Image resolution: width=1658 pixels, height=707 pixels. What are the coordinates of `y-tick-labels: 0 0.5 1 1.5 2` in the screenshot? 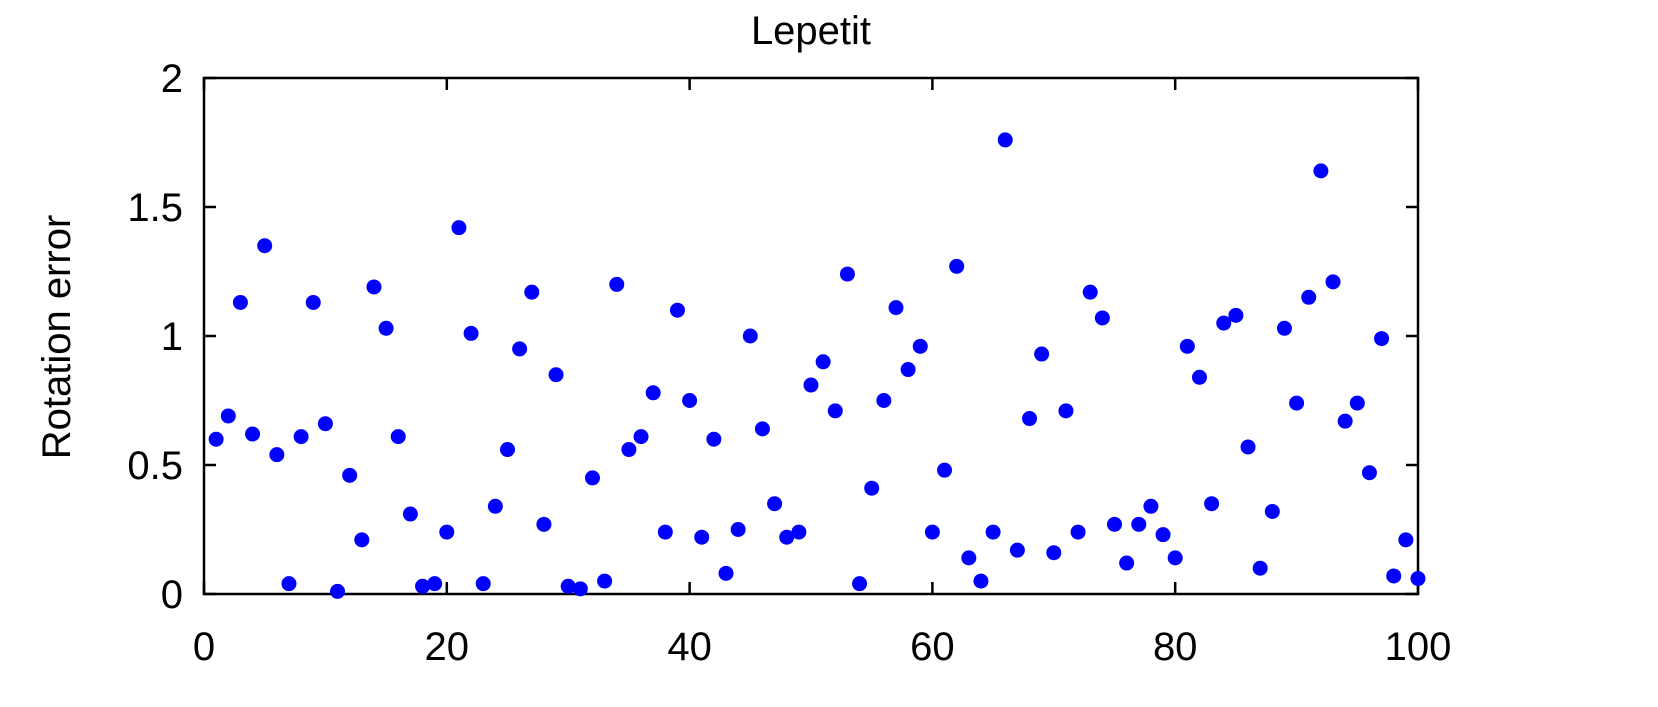 It's located at (155, 337).